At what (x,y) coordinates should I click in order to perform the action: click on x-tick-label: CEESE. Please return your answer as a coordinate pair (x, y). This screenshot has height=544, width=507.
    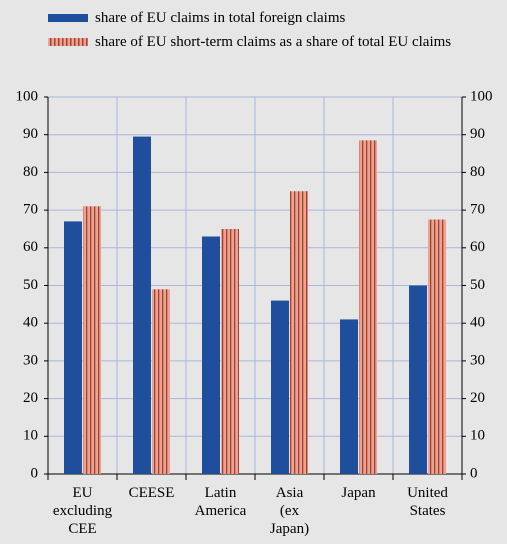
    Looking at the image, I should click on (151, 493).